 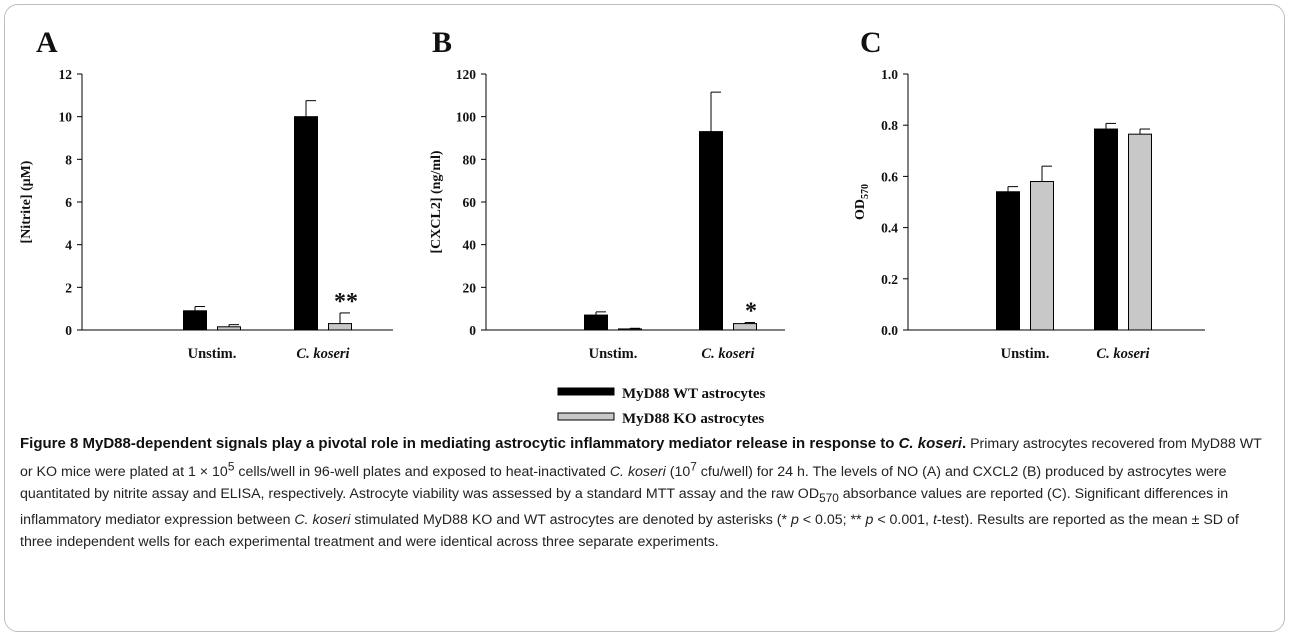 I want to click on y-axis-label: [CXCL2] (ng/ml), so click(x=436, y=201).